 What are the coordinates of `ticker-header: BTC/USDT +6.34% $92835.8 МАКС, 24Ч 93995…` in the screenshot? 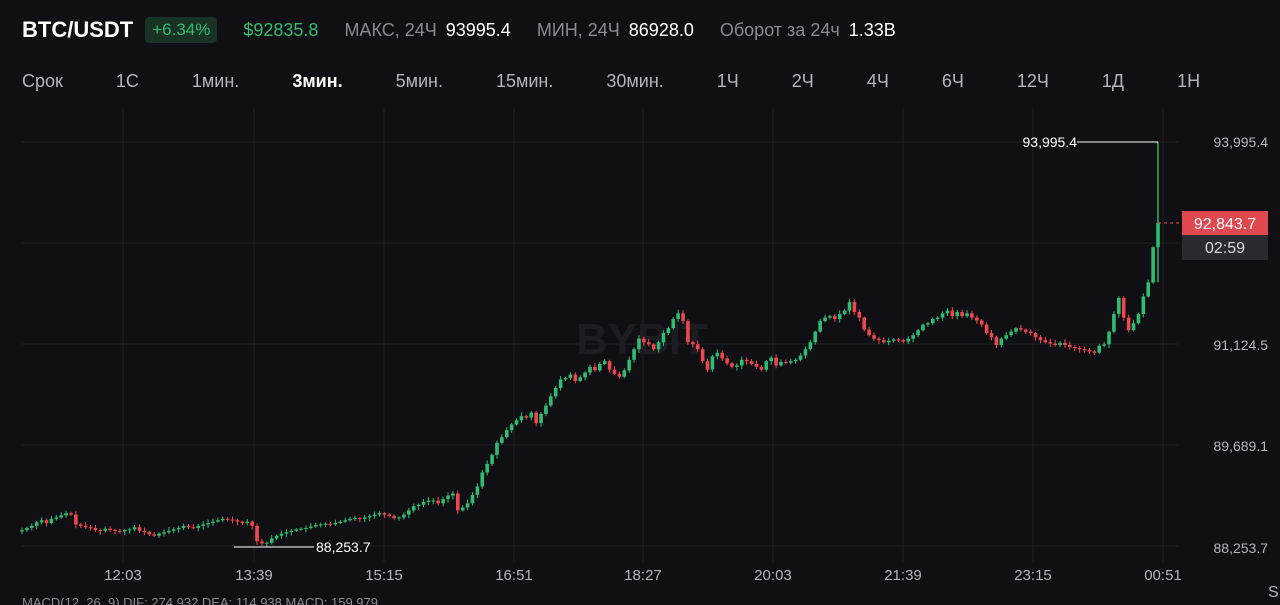 It's located at (472, 30).